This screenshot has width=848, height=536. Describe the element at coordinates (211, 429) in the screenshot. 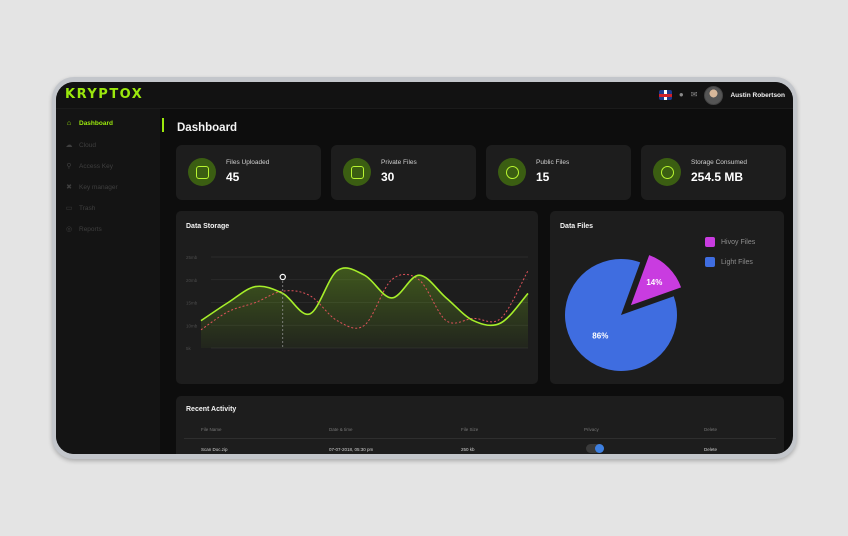

I see `col-file-name: File Name` at that location.